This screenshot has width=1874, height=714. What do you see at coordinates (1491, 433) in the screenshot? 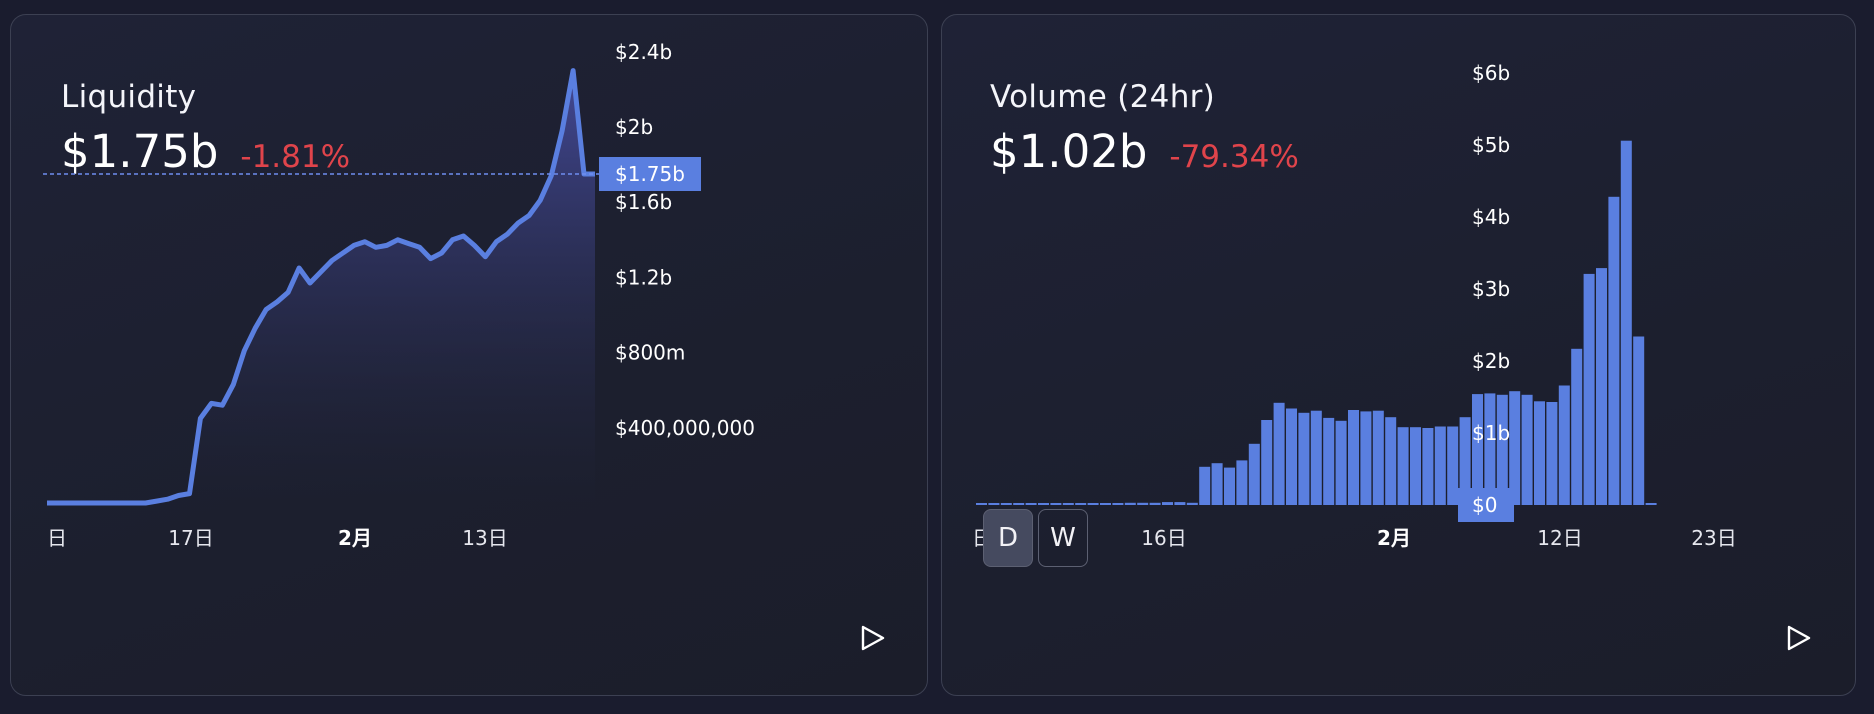
I see `volume-y-tick: $1b` at bounding box center [1491, 433].